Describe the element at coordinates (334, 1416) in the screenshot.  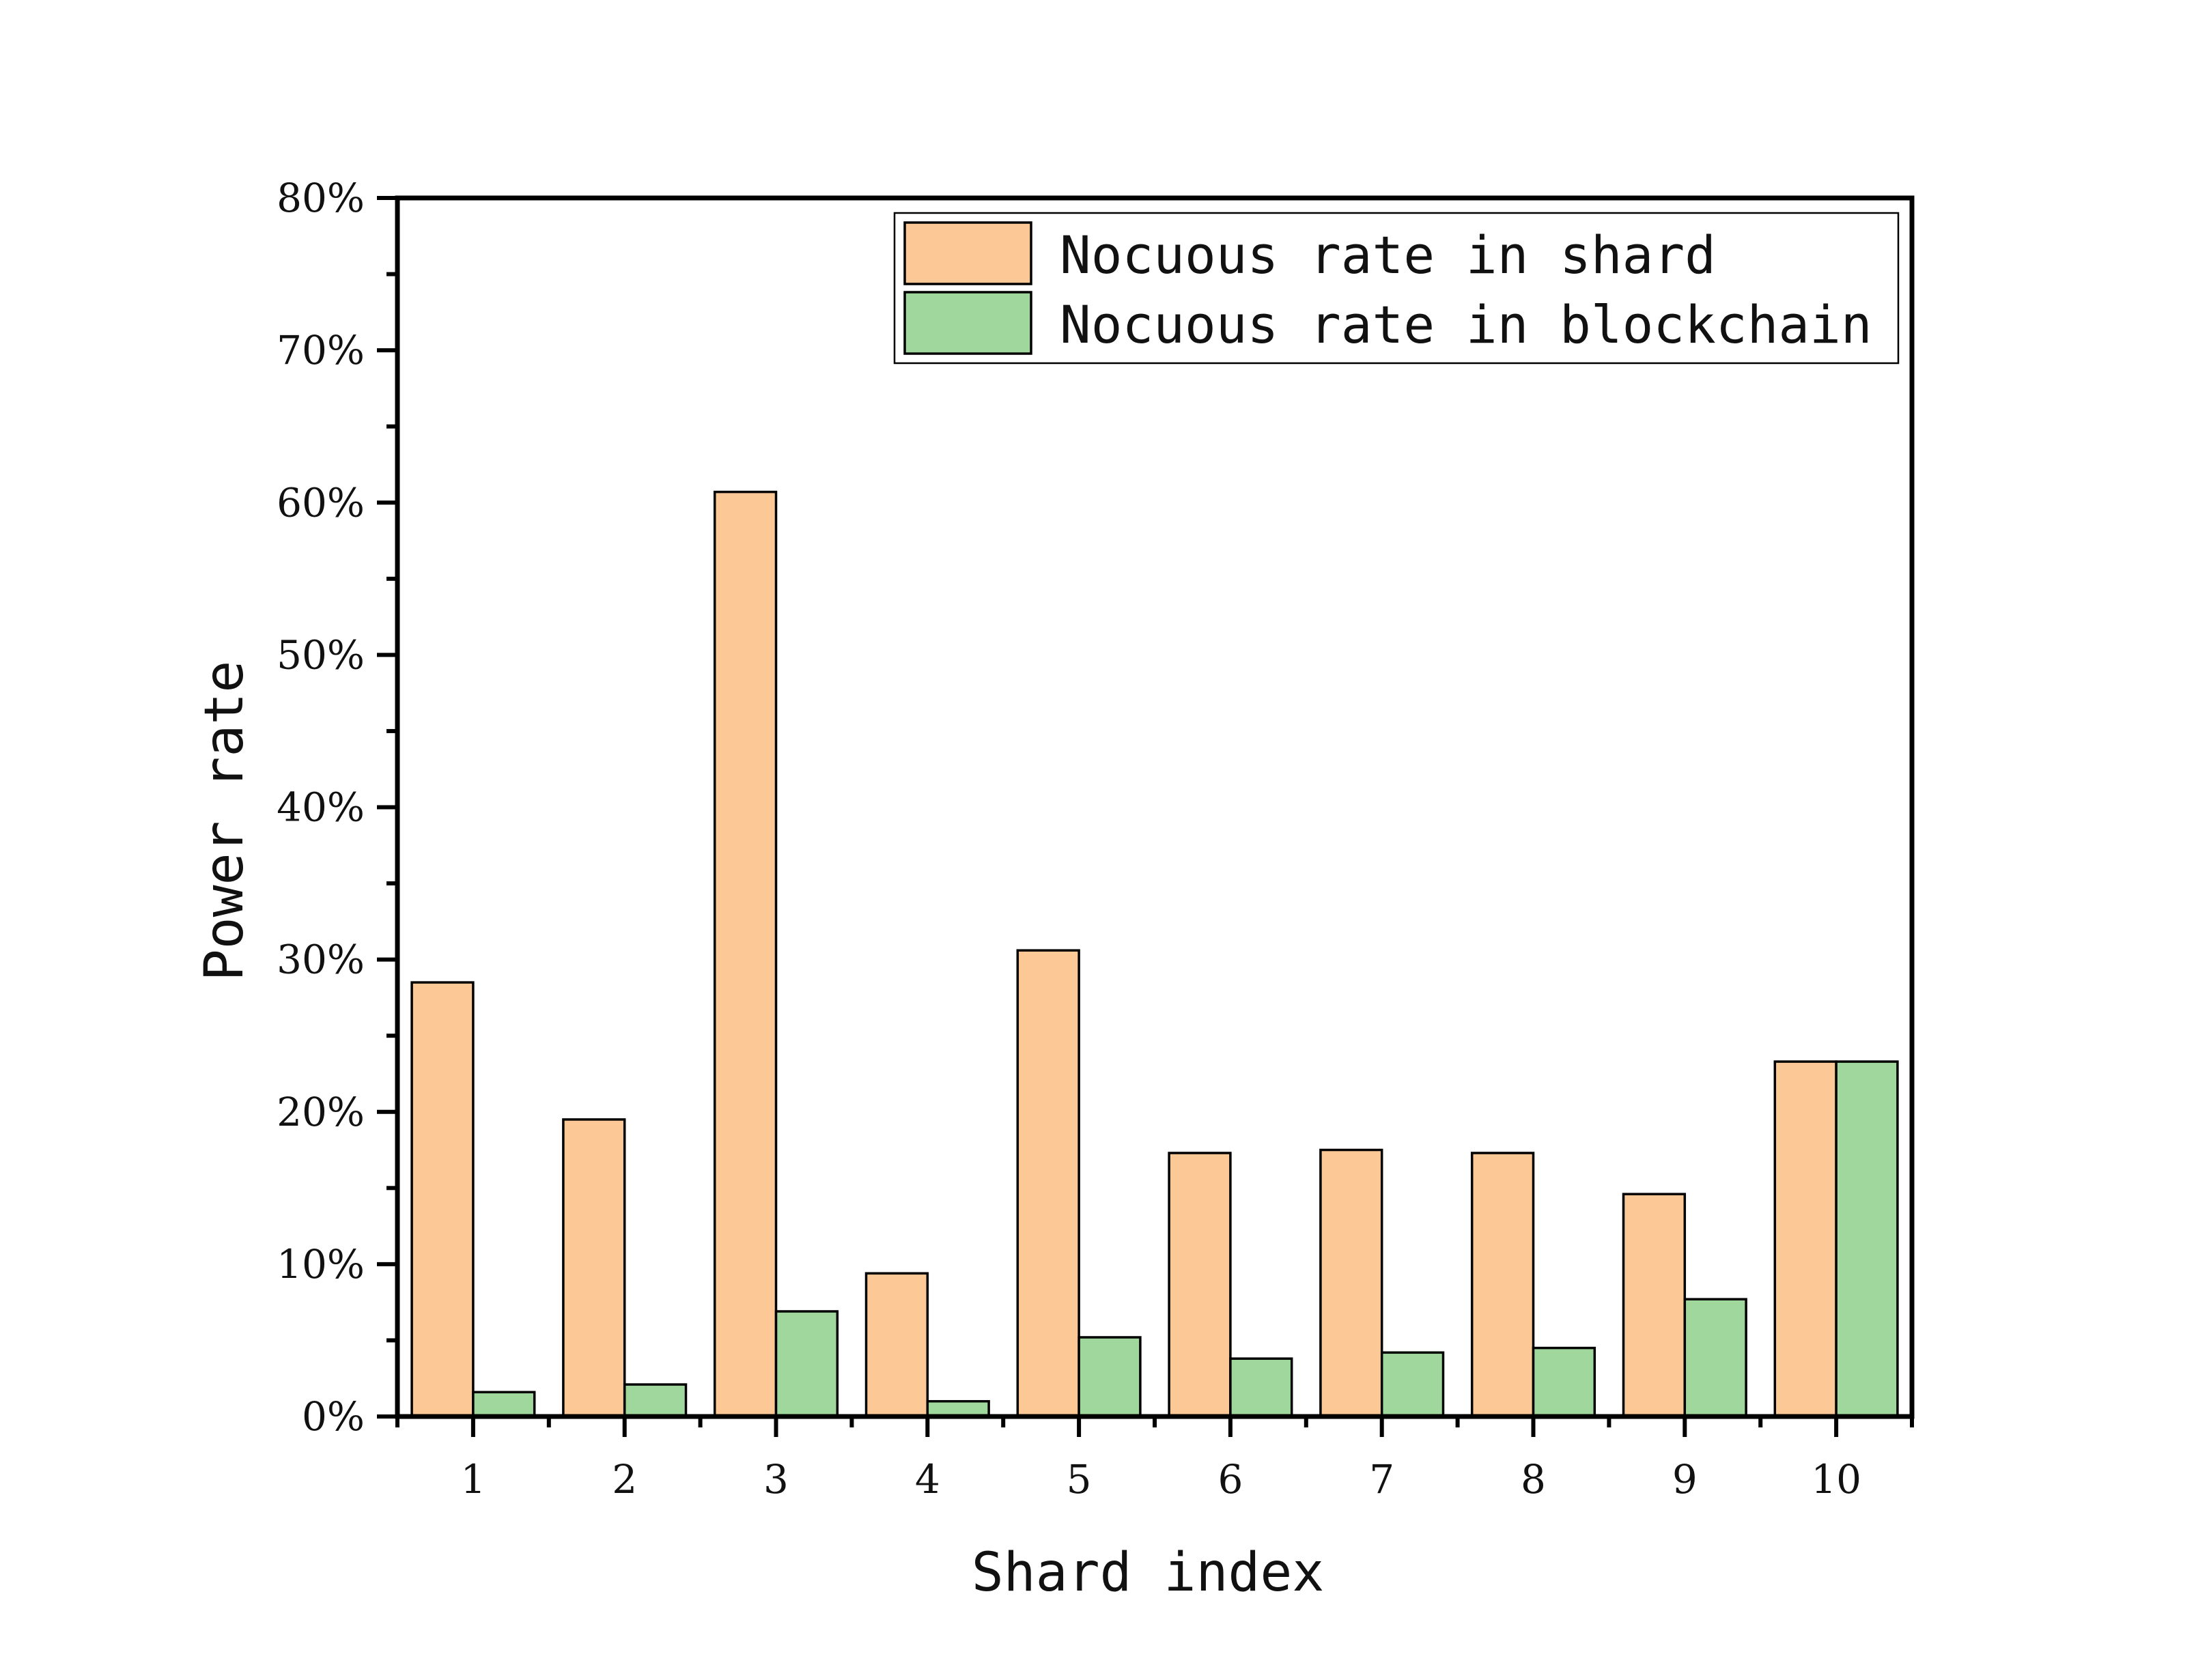
I see `y-tick-label: 0%` at that location.